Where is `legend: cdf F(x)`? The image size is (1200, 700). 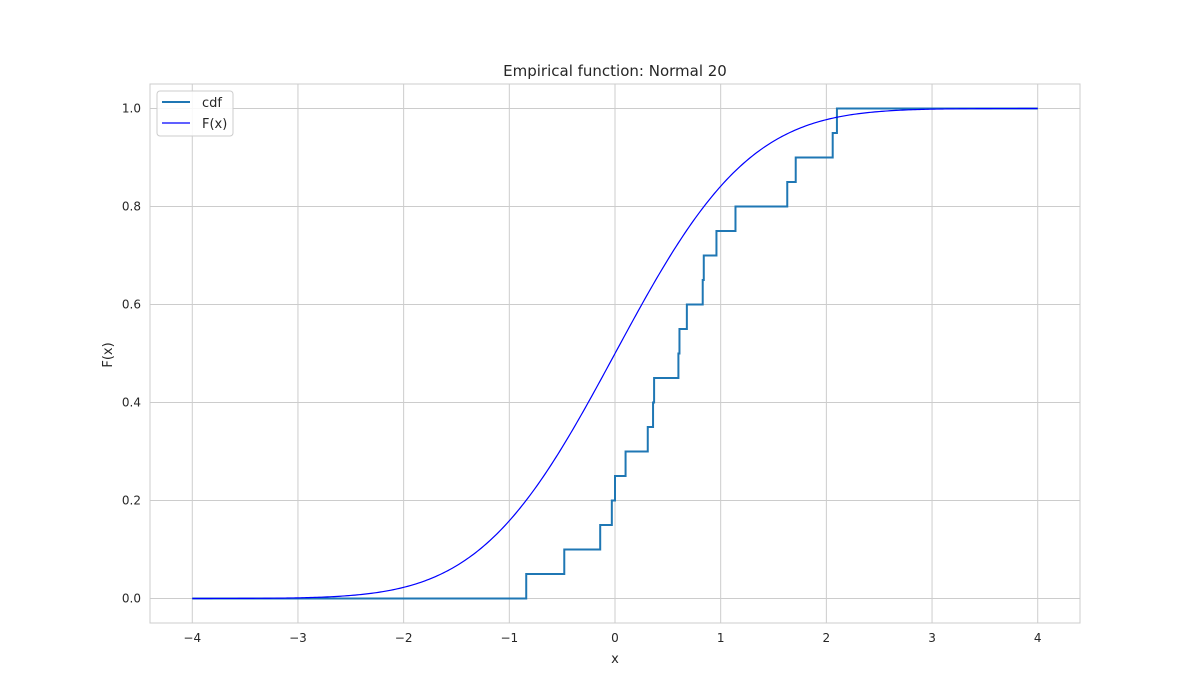
legend: cdf F(x) is located at coordinates (195, 113).